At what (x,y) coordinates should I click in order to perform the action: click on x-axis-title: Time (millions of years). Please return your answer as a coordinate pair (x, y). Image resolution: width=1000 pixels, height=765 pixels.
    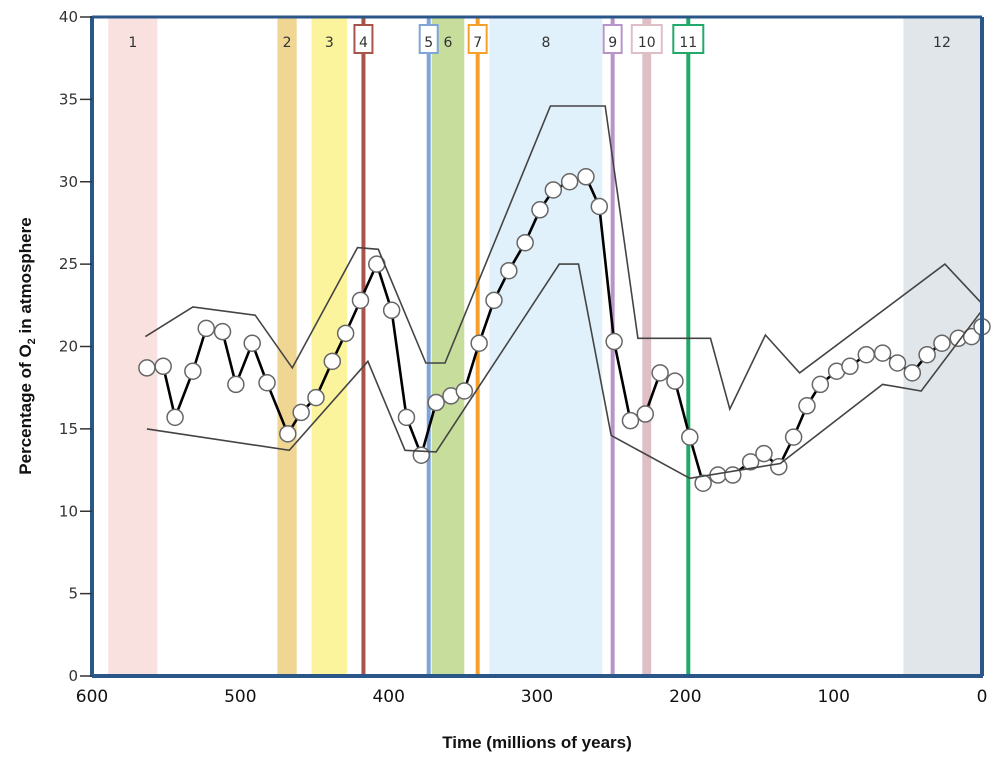
    Looking at the image, I should click on (537, 742).